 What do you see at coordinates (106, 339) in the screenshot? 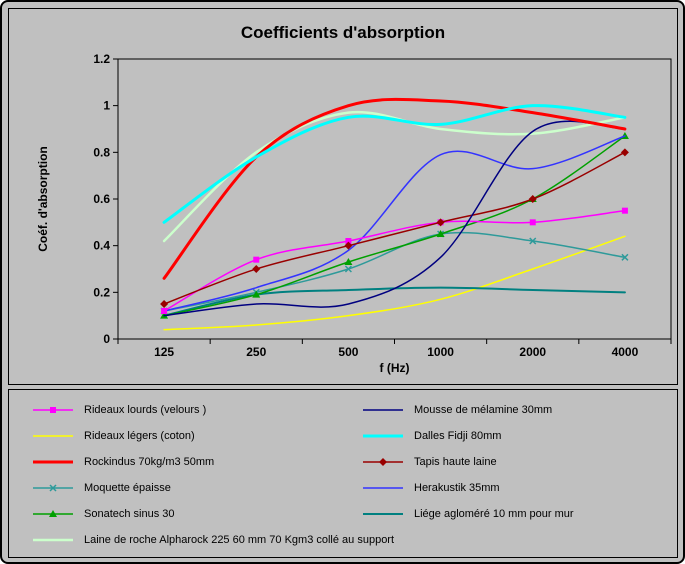
I see `y-tick-label: 0` at bounding box center [106, 339].